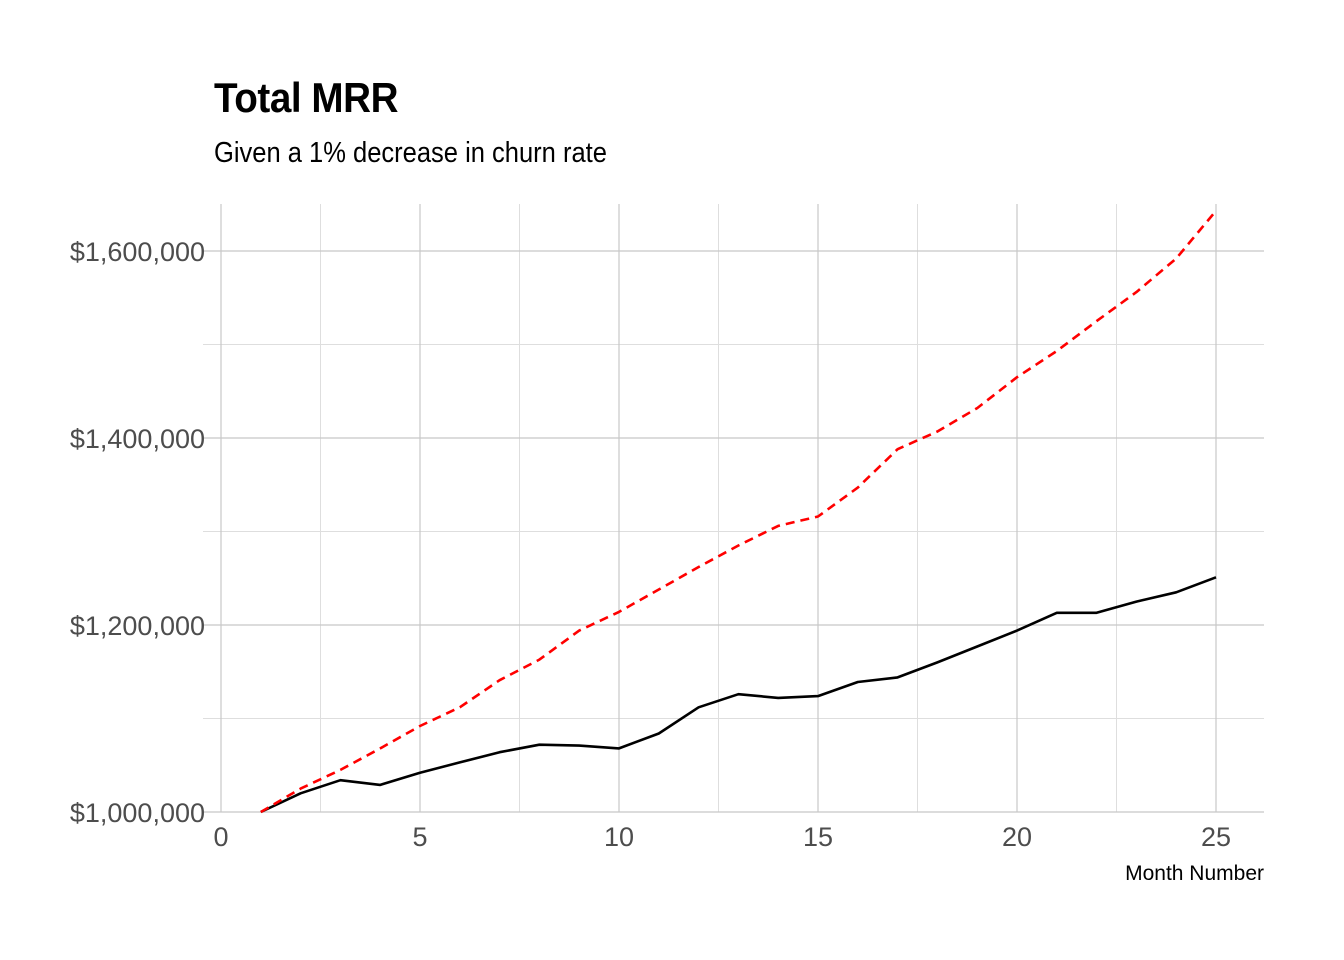 Image resolution: width=1344 pixels, height=960 pixels. Describe the element at coordinates (137, 813) in the screenshot. I see `y-tick-label: $1,000,000` at that location.